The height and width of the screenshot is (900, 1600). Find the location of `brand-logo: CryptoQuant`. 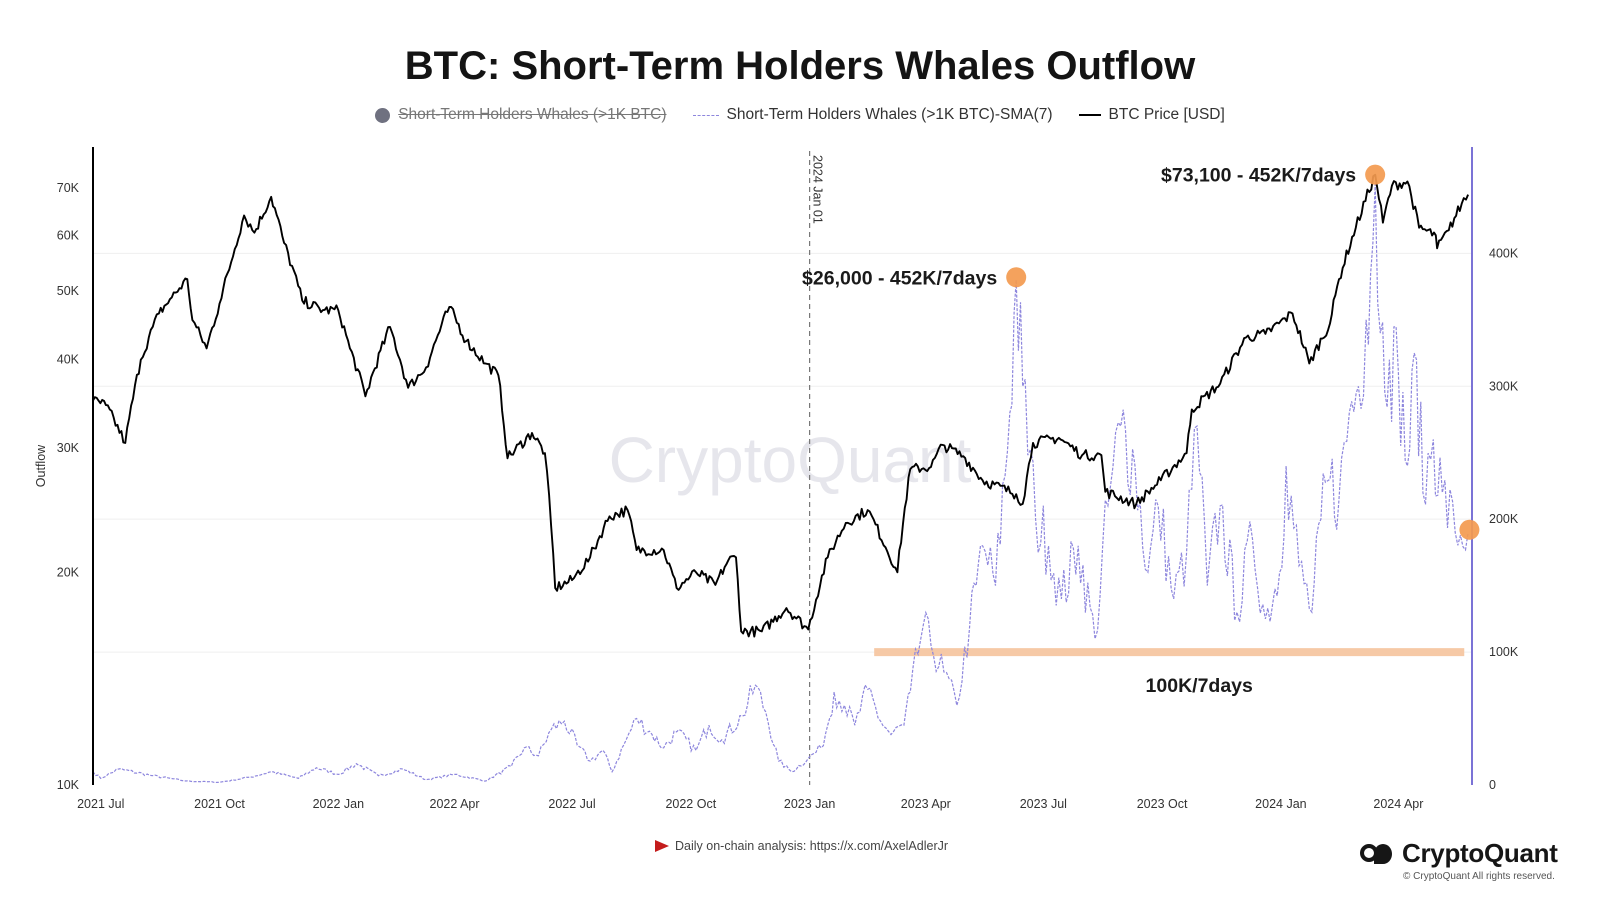

brand-logo: CryptoQuant is located at coordinates (1459, 853).